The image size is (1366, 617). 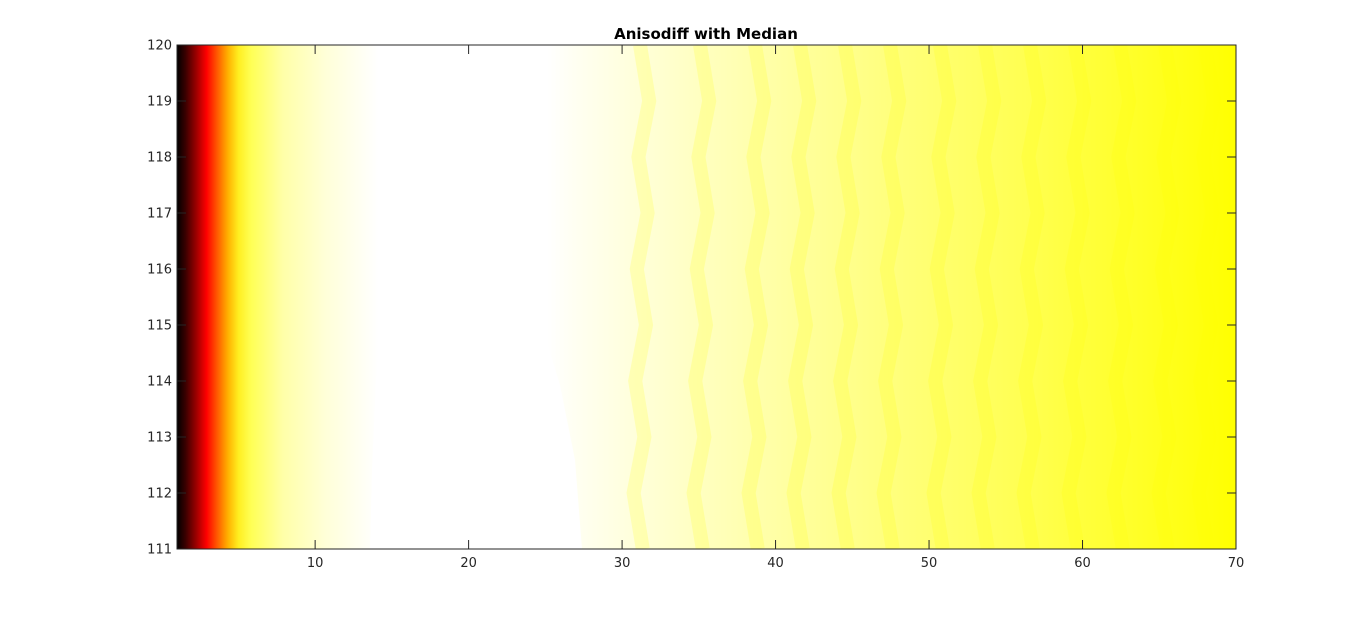 What do you see at coordinates (315, 563) in the screenshot?
I see `x-tick-label: 10` at bounding box center [315, 563].